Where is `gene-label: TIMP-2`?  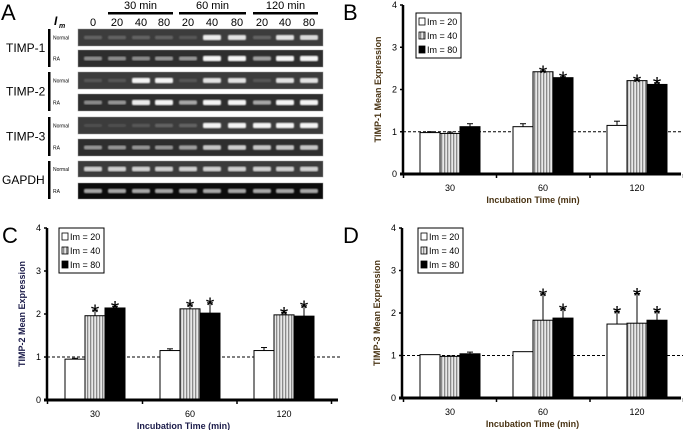 gene-label: TIMP-2 is located at coordinates (26, 92).